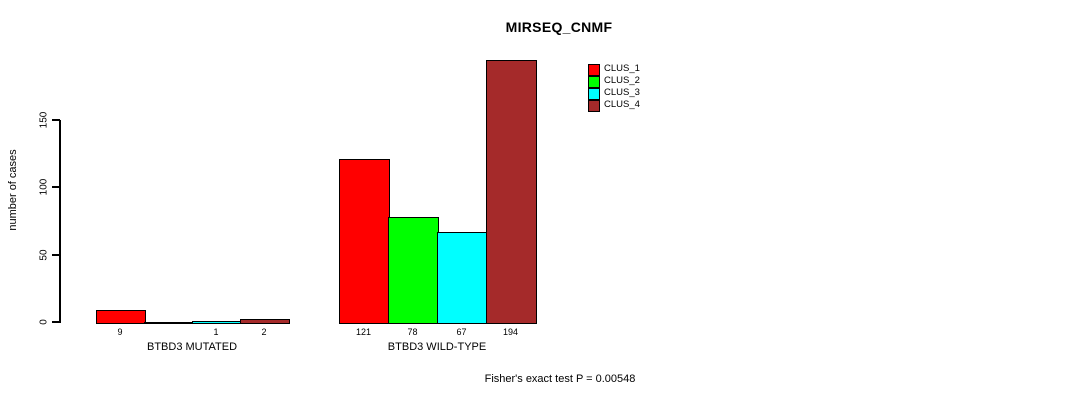 The width and height of the screenshot is (1090, 400). Describe the element at coordinates (560, 379) in the screenshot. I see `annotation-text: Fisher's exact test P = 0.00548` at that location.